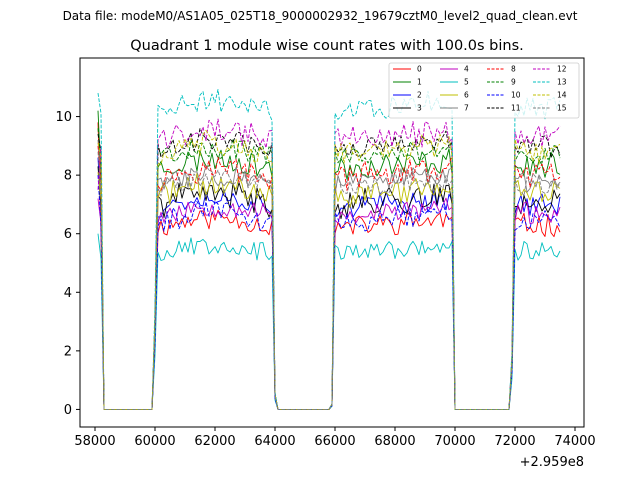 The height and width of the screenshot is (480, 640). I want to click on x-tick-label: 74000, so click(574, 441).